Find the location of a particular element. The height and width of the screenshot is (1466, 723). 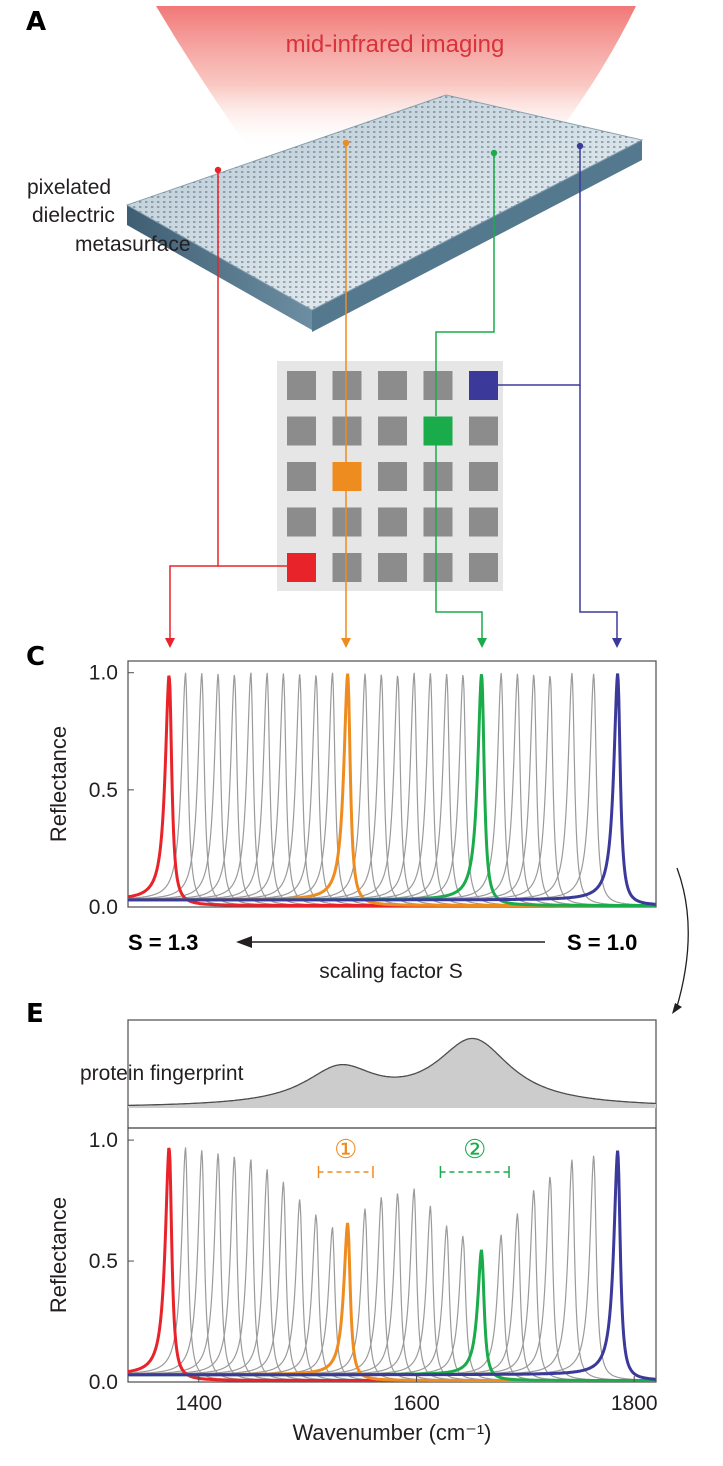

scaling-arrow: S = 1.3 S = 1.0 scaling factor S is located at coordinates (408, 940).